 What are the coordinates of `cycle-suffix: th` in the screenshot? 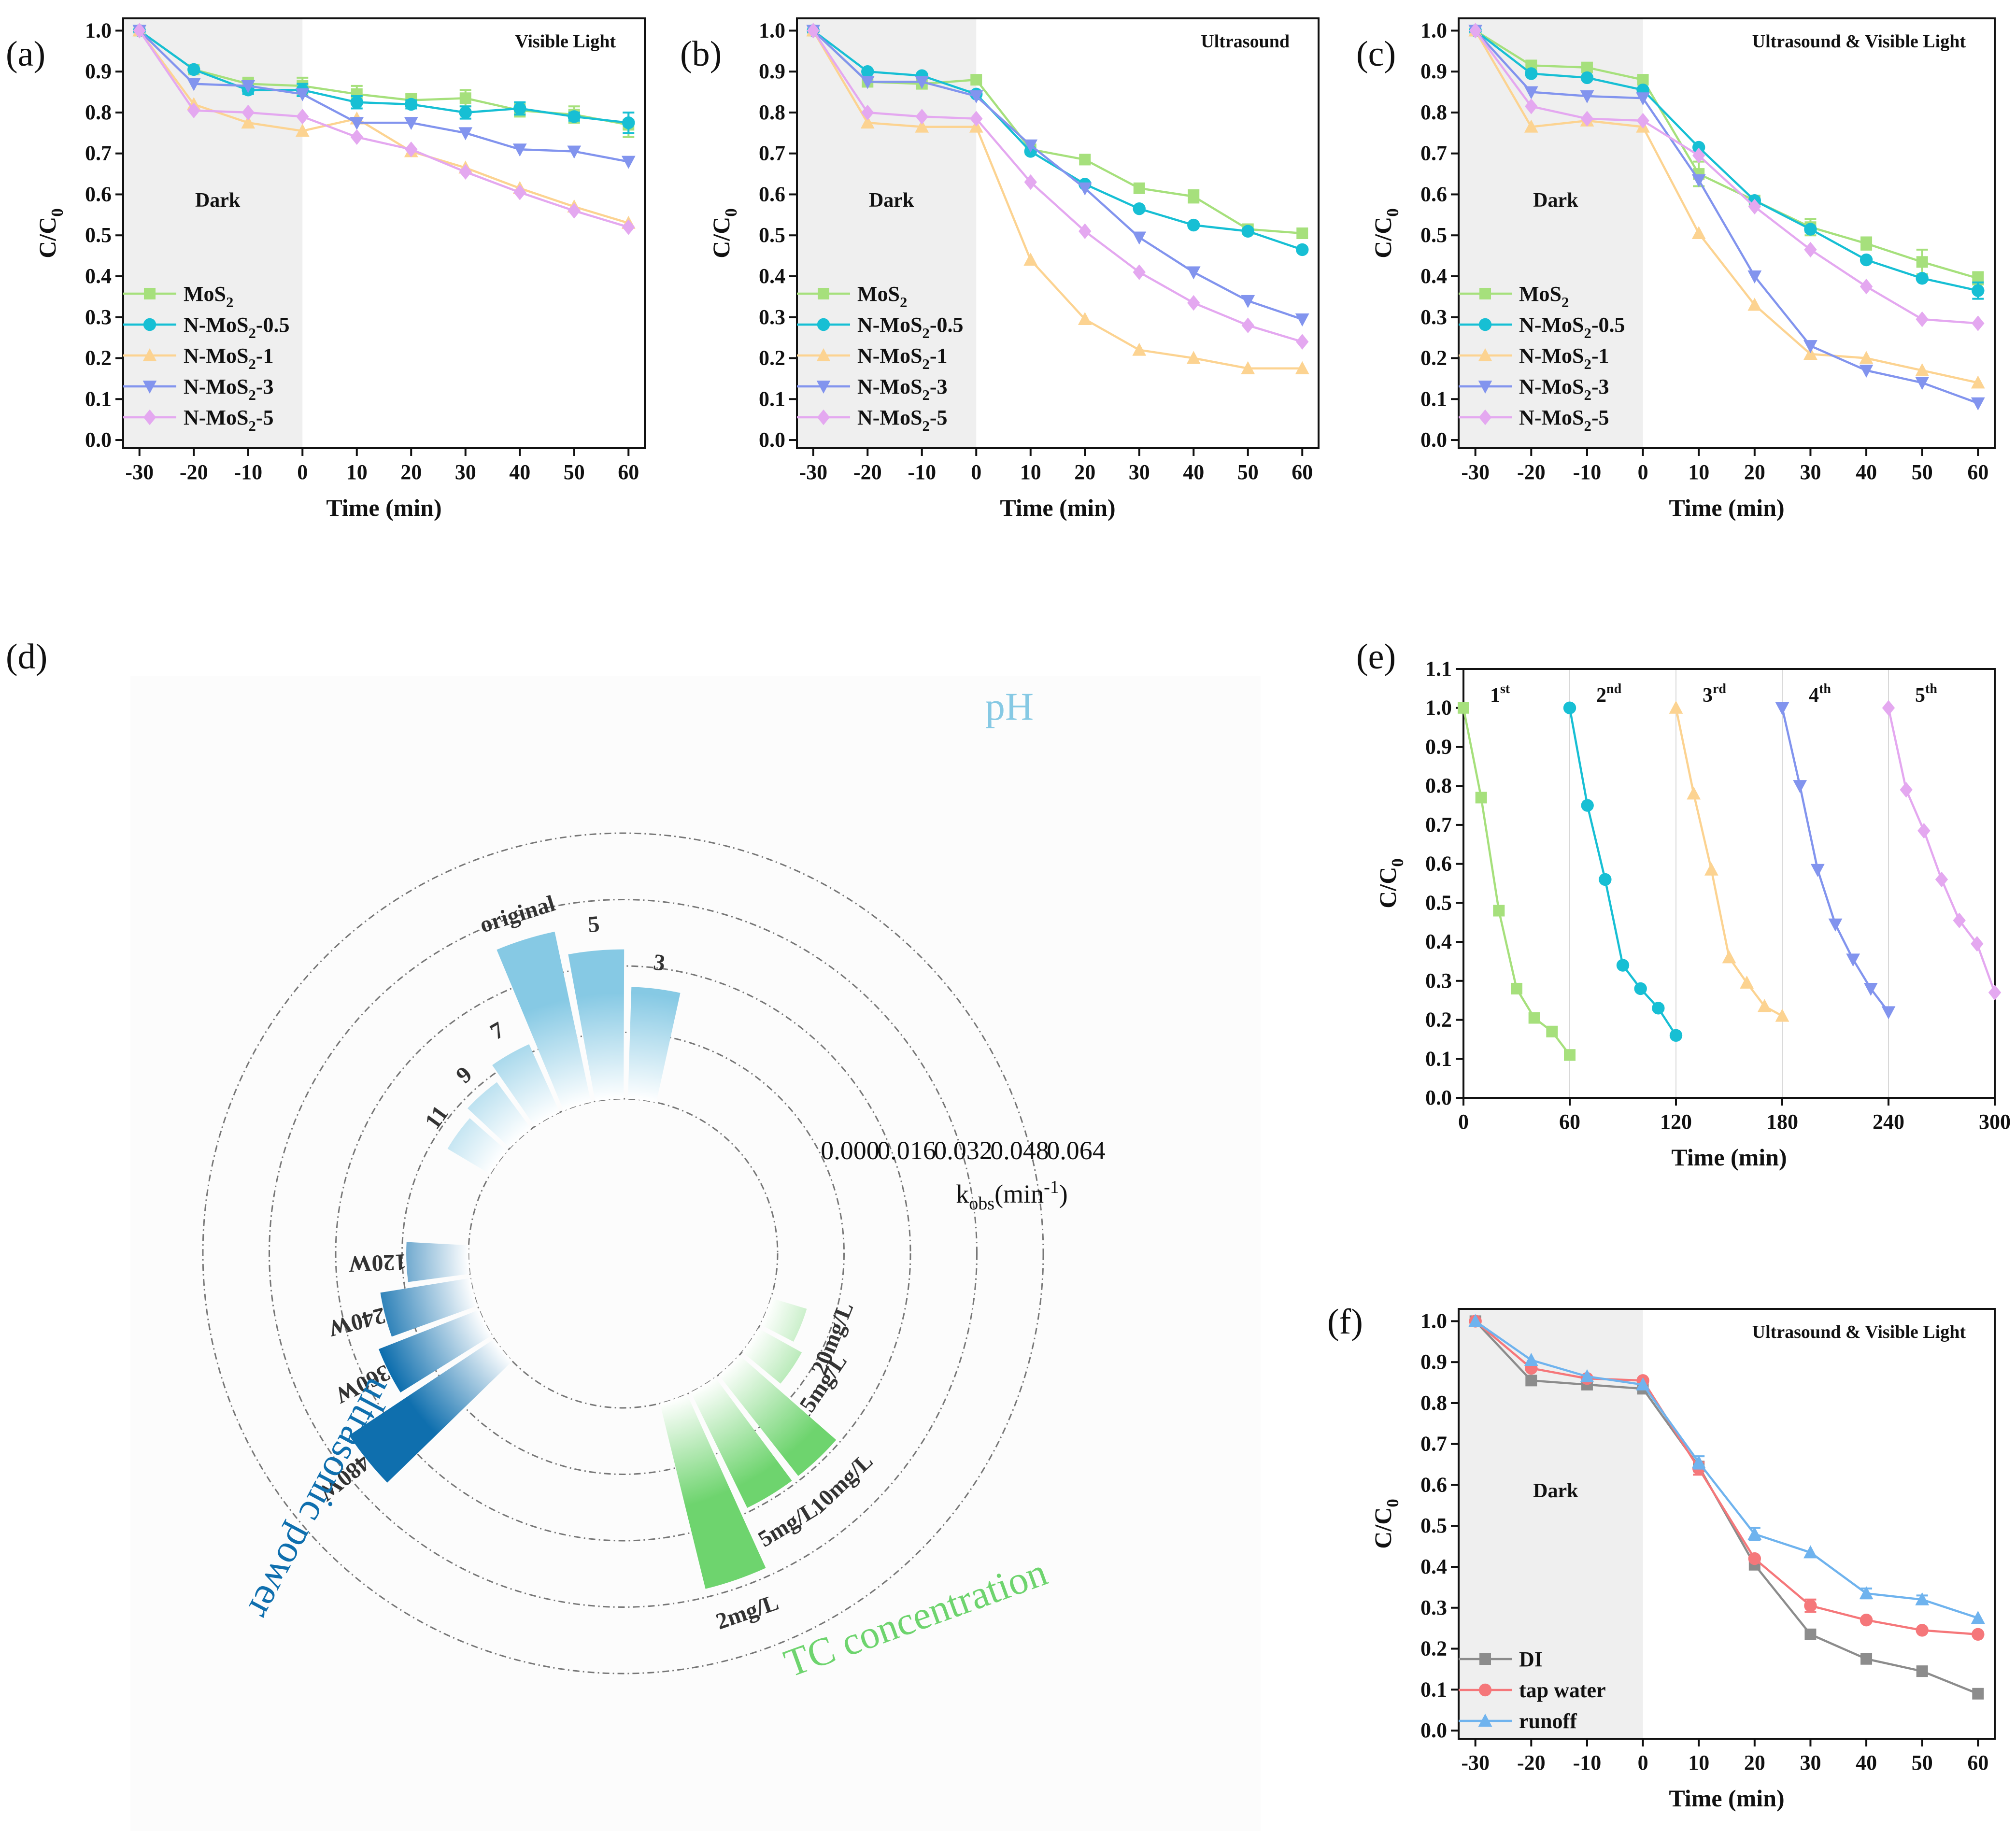 It's located at (1931, 688).